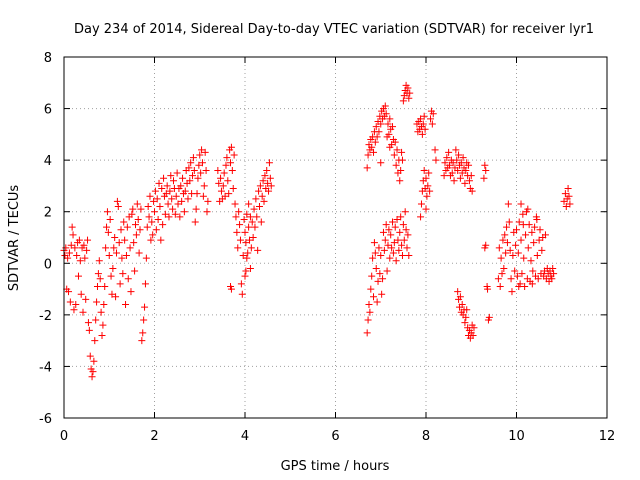  Describe the element at coordinates (48, 264) in the screenshot. I see `y-tick-label: 0` at that location.